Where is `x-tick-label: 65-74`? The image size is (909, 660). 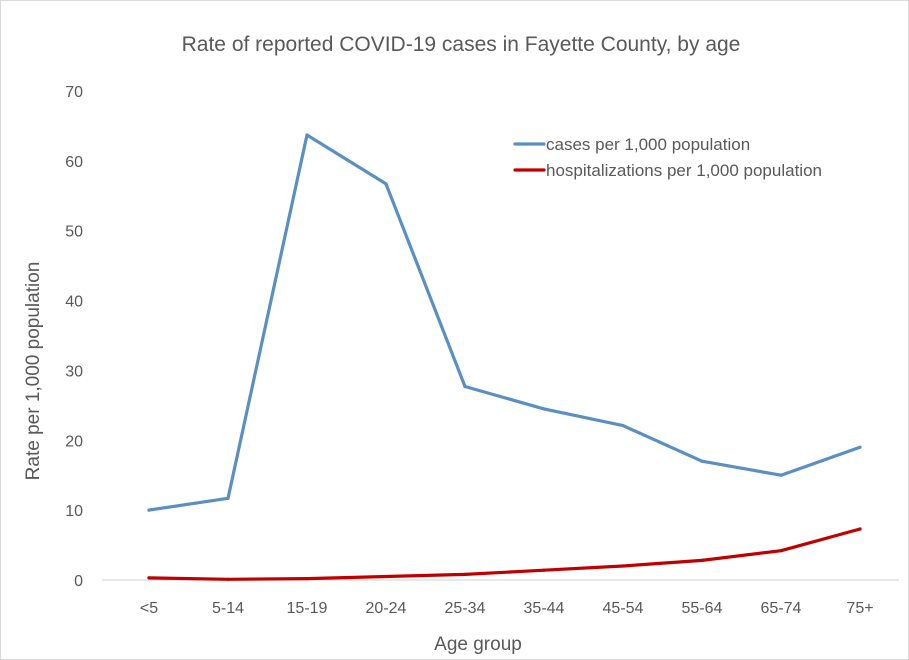 x-tick-label: 65-74 is located at coordinates (781, 608).